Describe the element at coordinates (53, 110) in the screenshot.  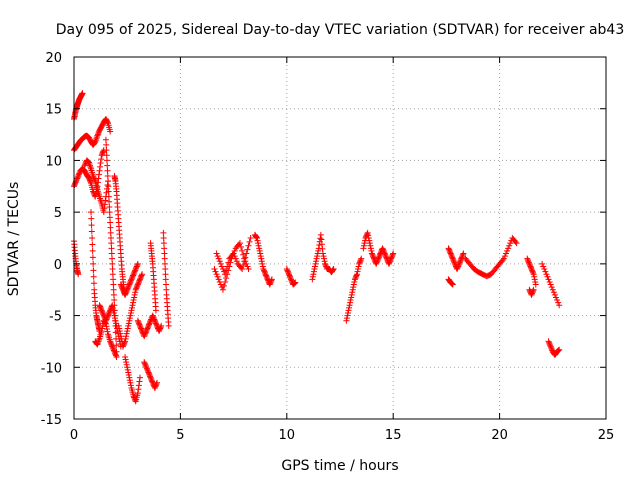
I see `y-tick-label: 15` at that location.